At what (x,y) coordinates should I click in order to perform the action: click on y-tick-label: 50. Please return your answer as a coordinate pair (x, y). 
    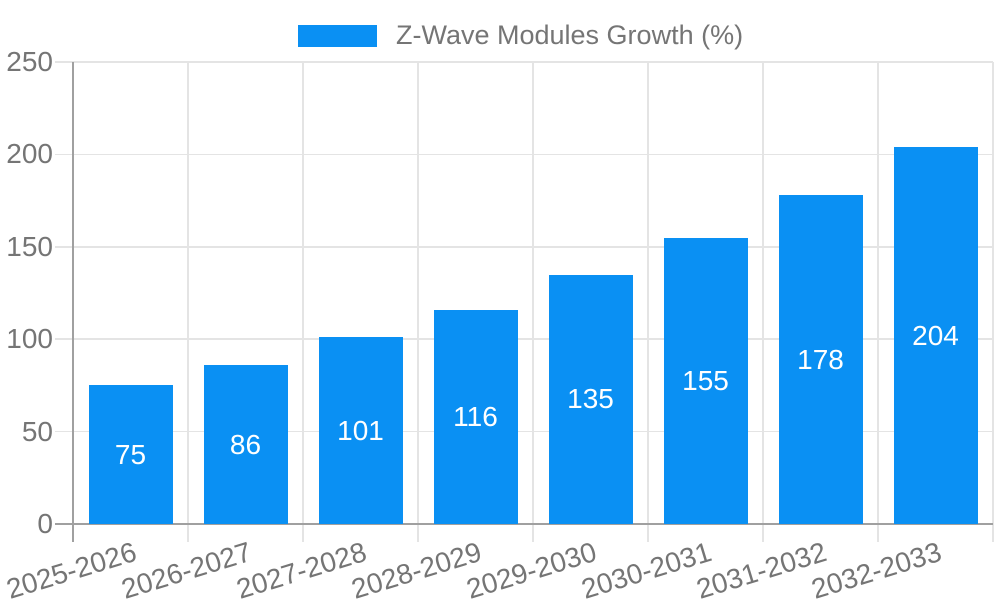
    Looking at the image, I should click on (37, 431).